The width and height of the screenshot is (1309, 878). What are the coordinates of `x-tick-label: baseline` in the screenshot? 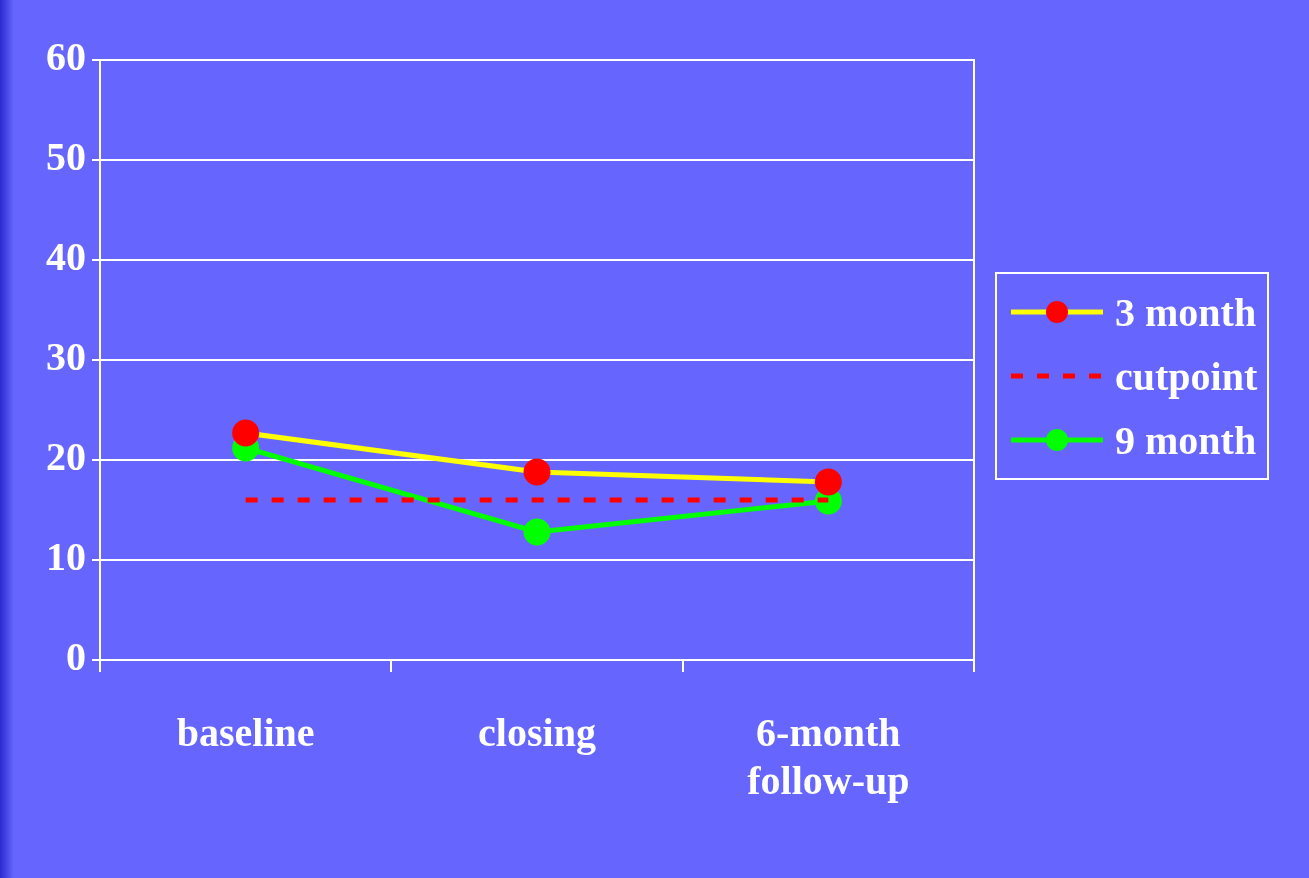 It's located at (245, 733).